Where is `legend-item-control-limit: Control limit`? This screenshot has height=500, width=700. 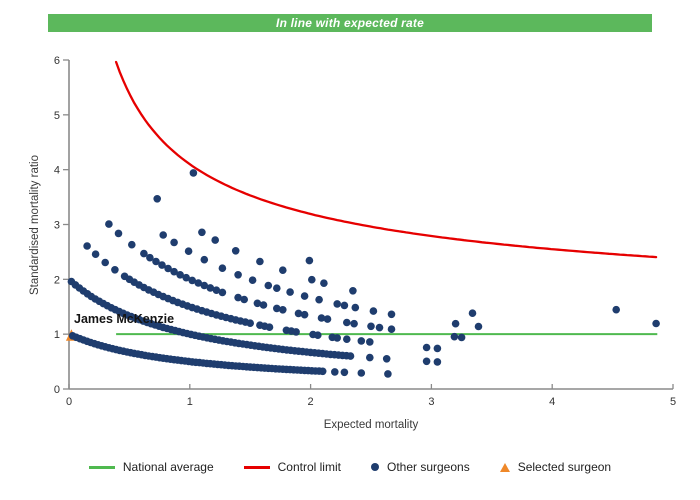
legend-item-control-limit: Control limit is located at coordinates (292, 467).